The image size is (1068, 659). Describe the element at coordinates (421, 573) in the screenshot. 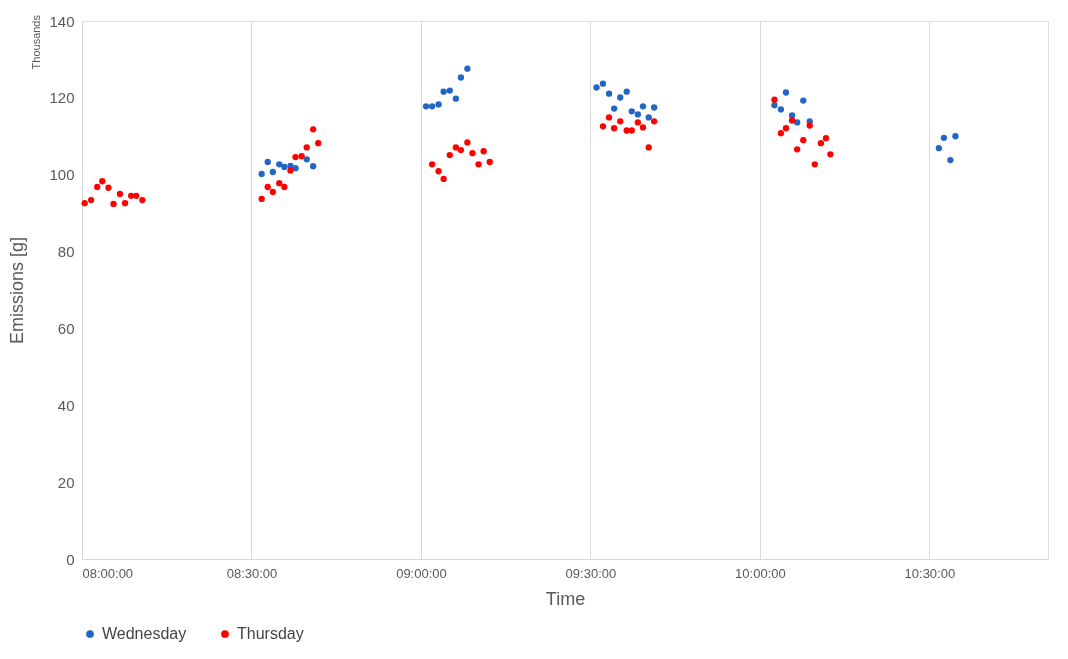

I see `x-tick-label: 09:00:00` at that location.